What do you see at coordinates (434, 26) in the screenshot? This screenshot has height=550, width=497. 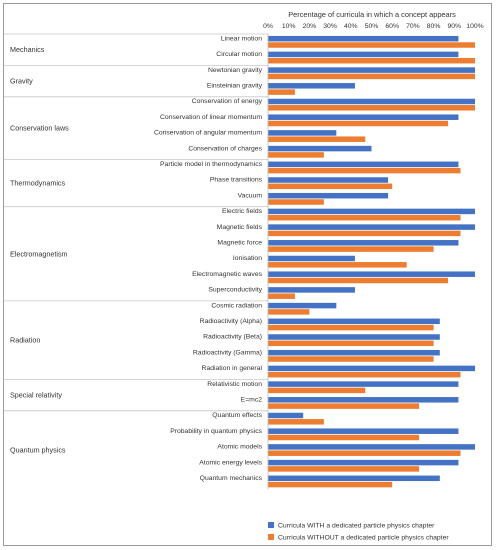 I see `x-tick-label: 80%` at bounding box center [434, 26].